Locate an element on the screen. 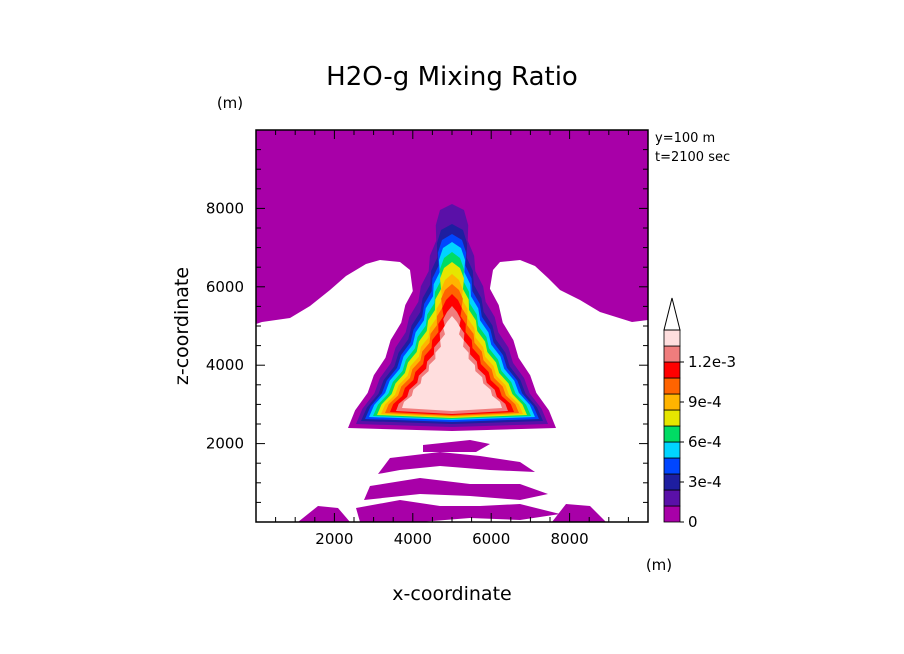  x-tick-label: 6000 is located at coordinates (491, 539).